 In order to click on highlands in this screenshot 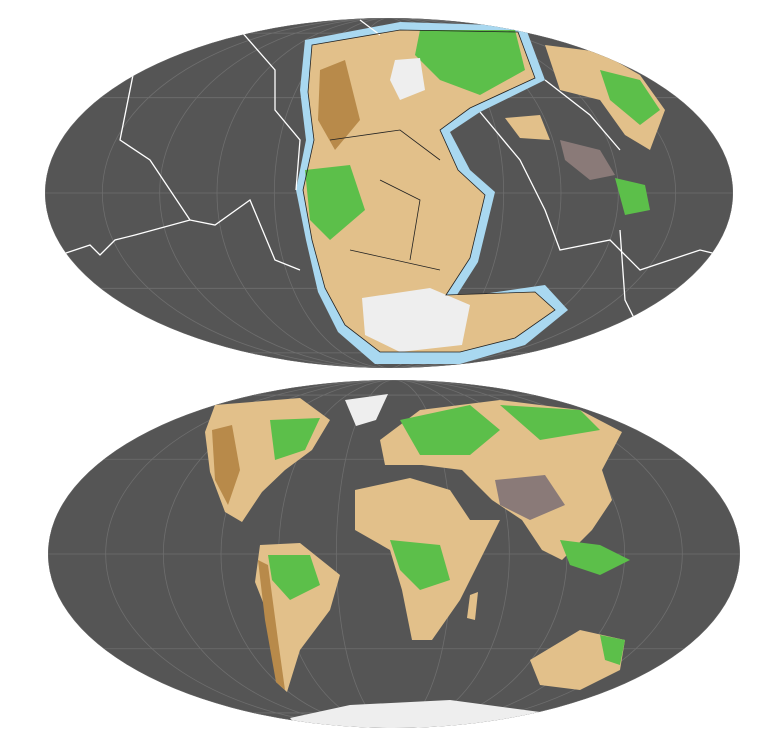, I will do `click(339, 105)`.